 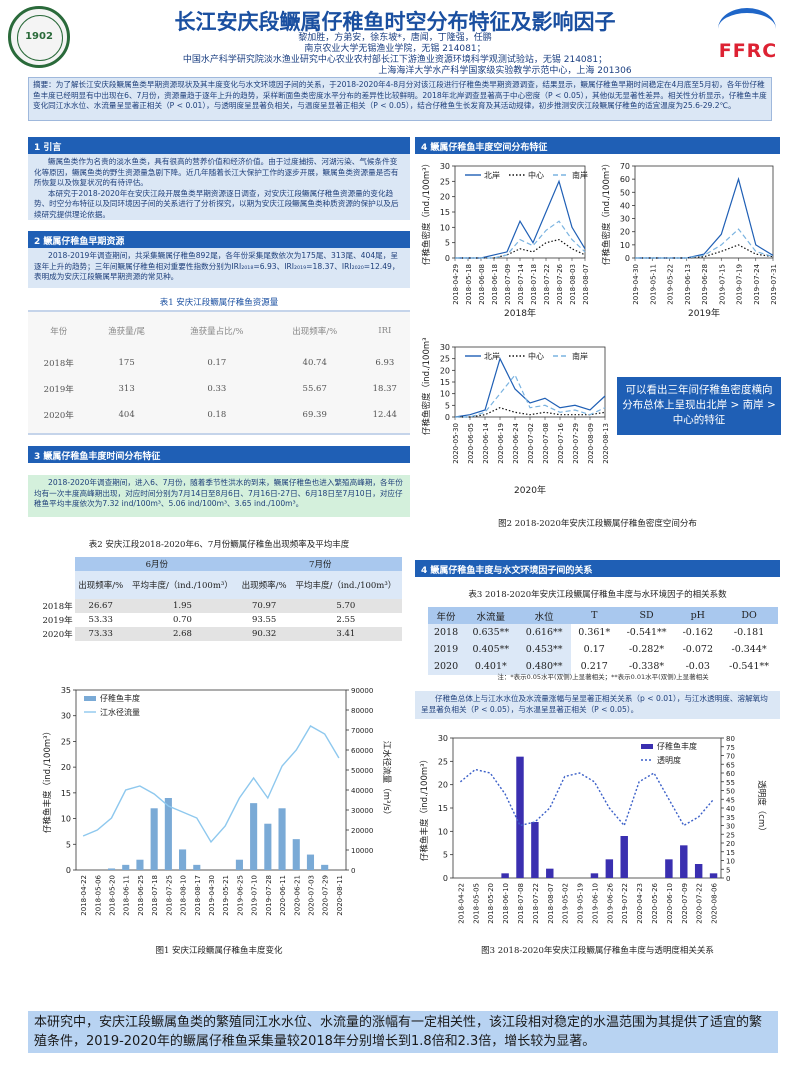 I want to click on series-line-北岸, so click(x=520, y=219).